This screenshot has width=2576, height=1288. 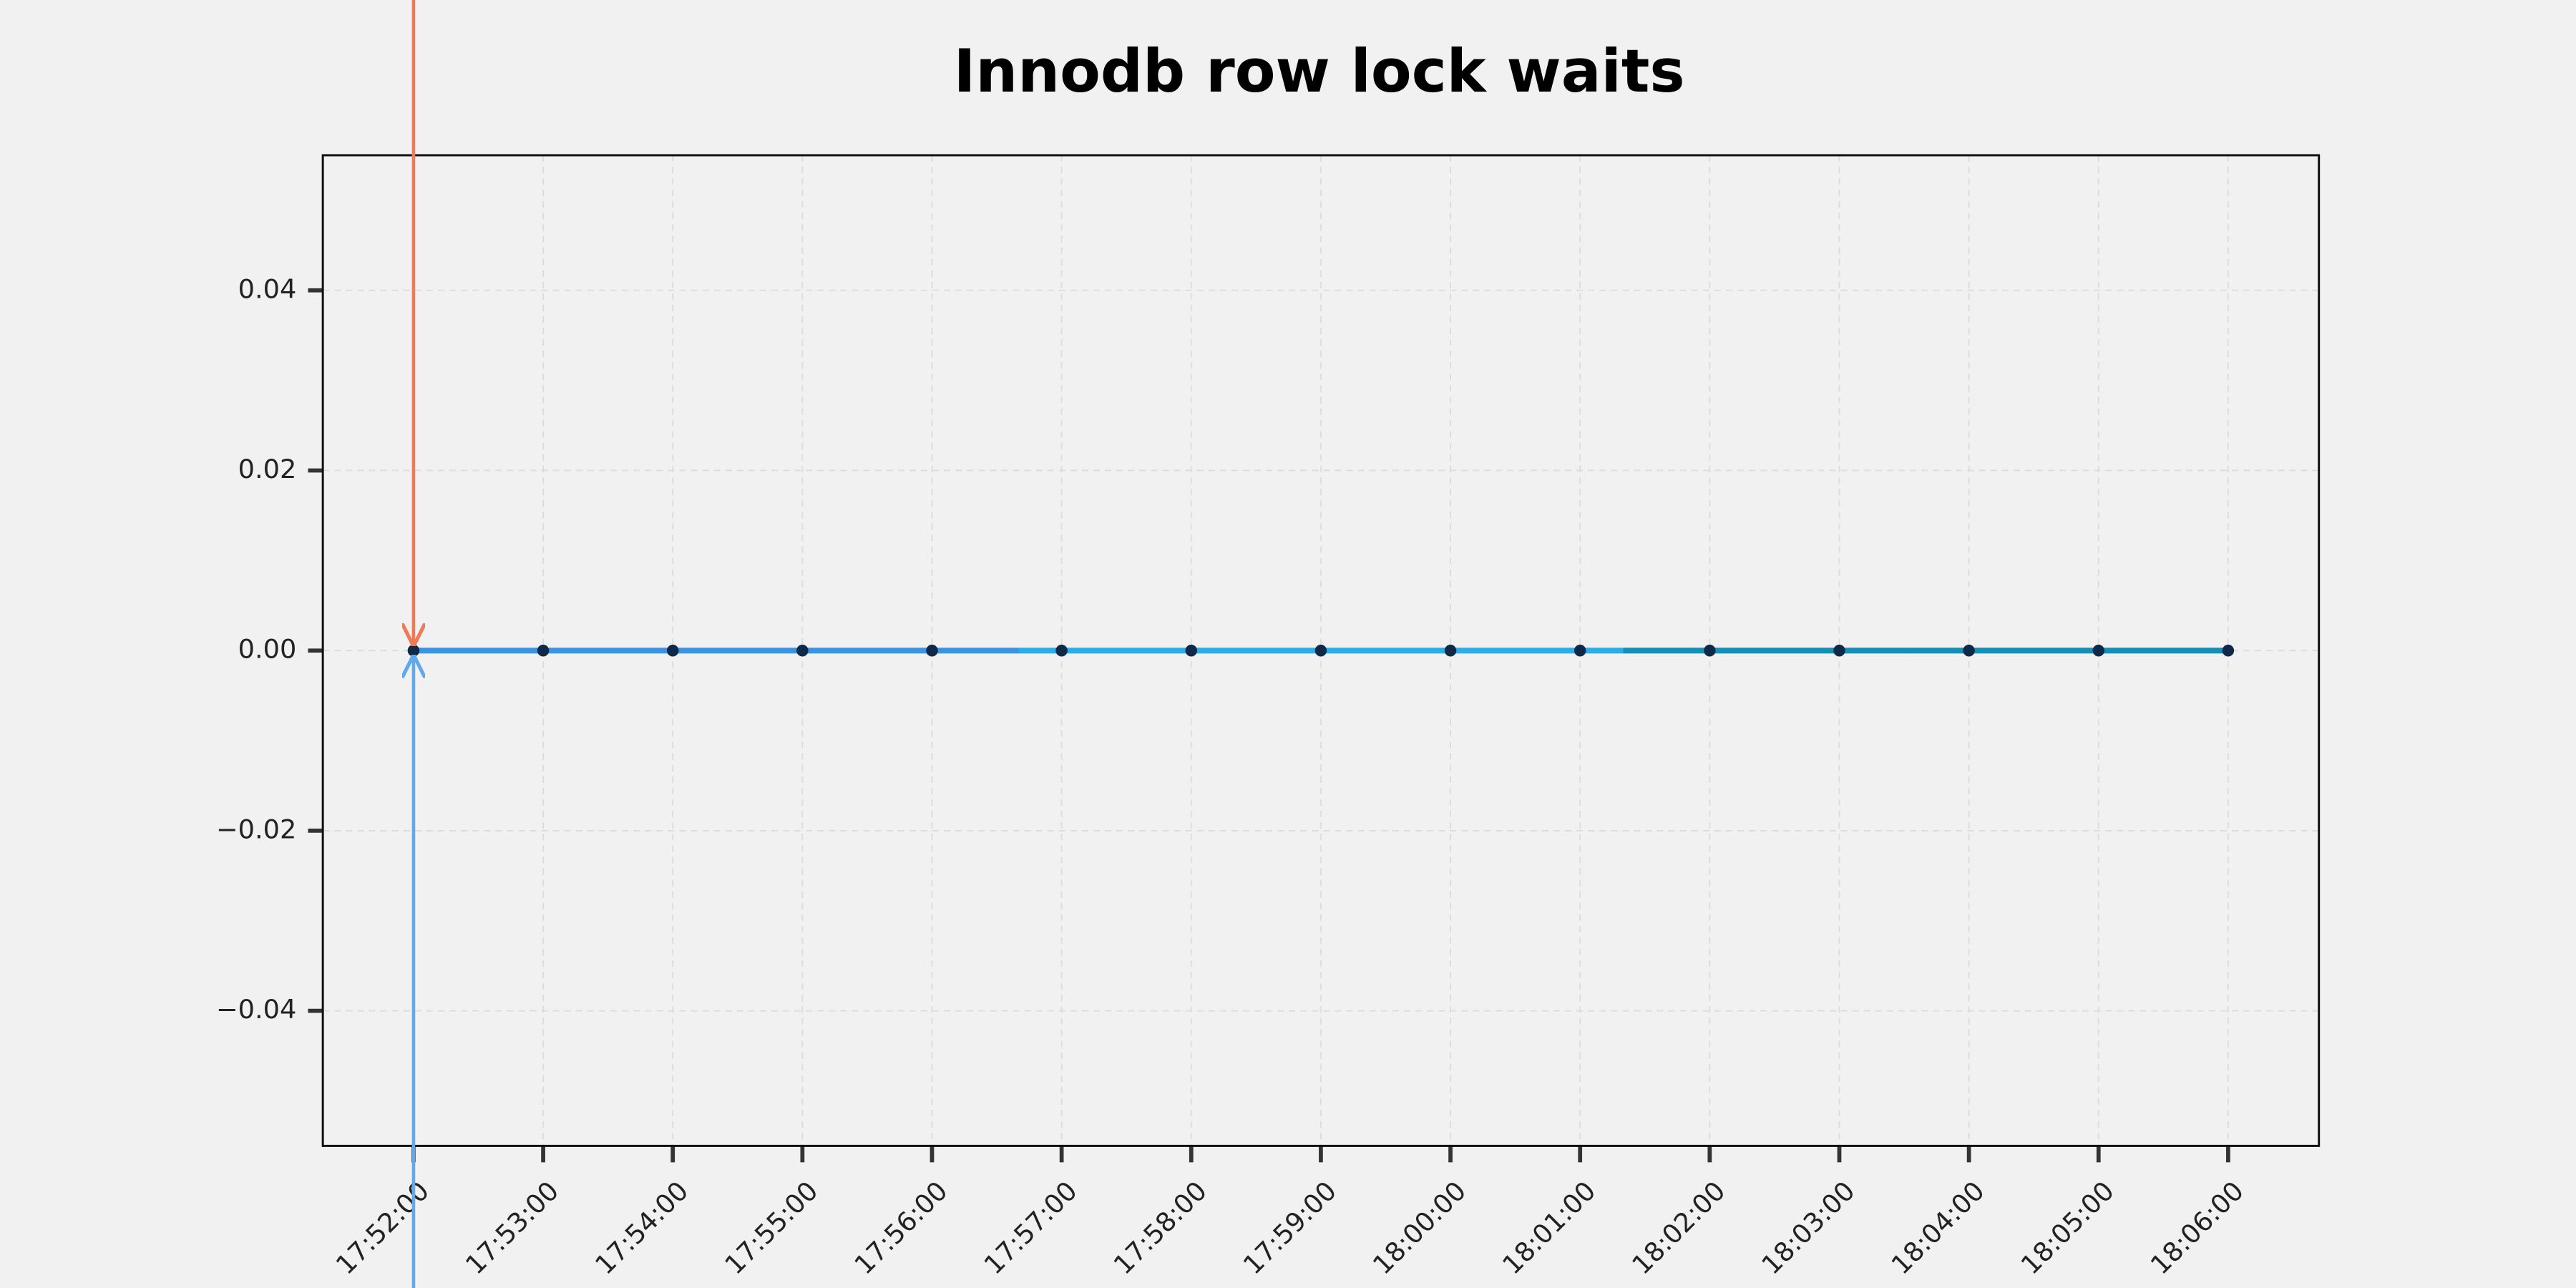 I want to click on y-tick-label: 0.02, so click(x=267, y=469).